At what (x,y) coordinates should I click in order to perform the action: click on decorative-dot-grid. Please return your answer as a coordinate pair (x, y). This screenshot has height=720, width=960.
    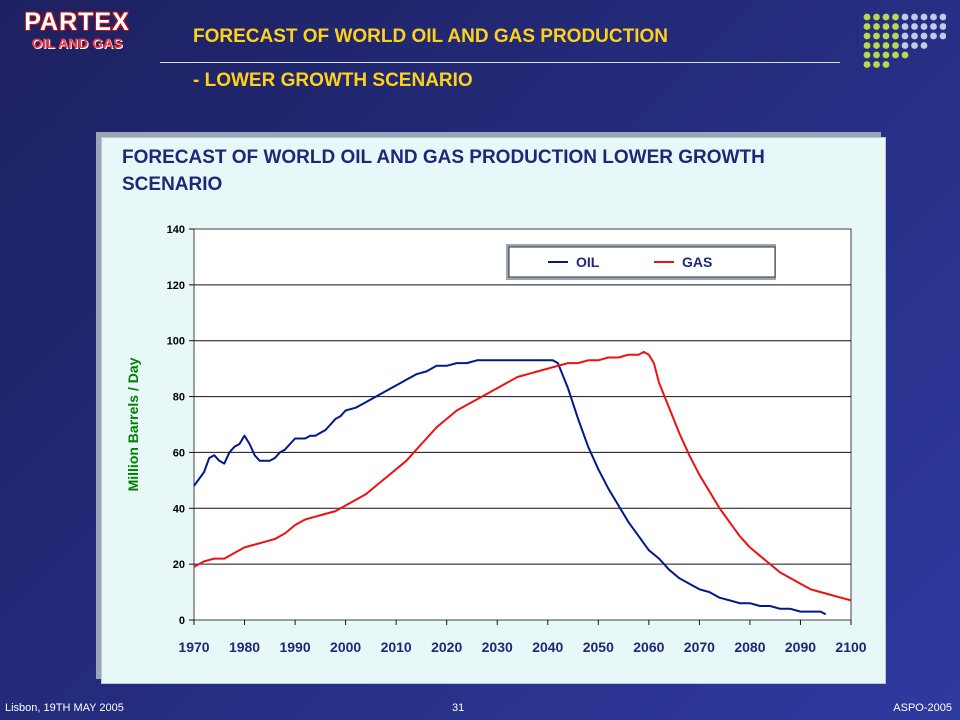
    Looking at the image, I should click on (904, 40).